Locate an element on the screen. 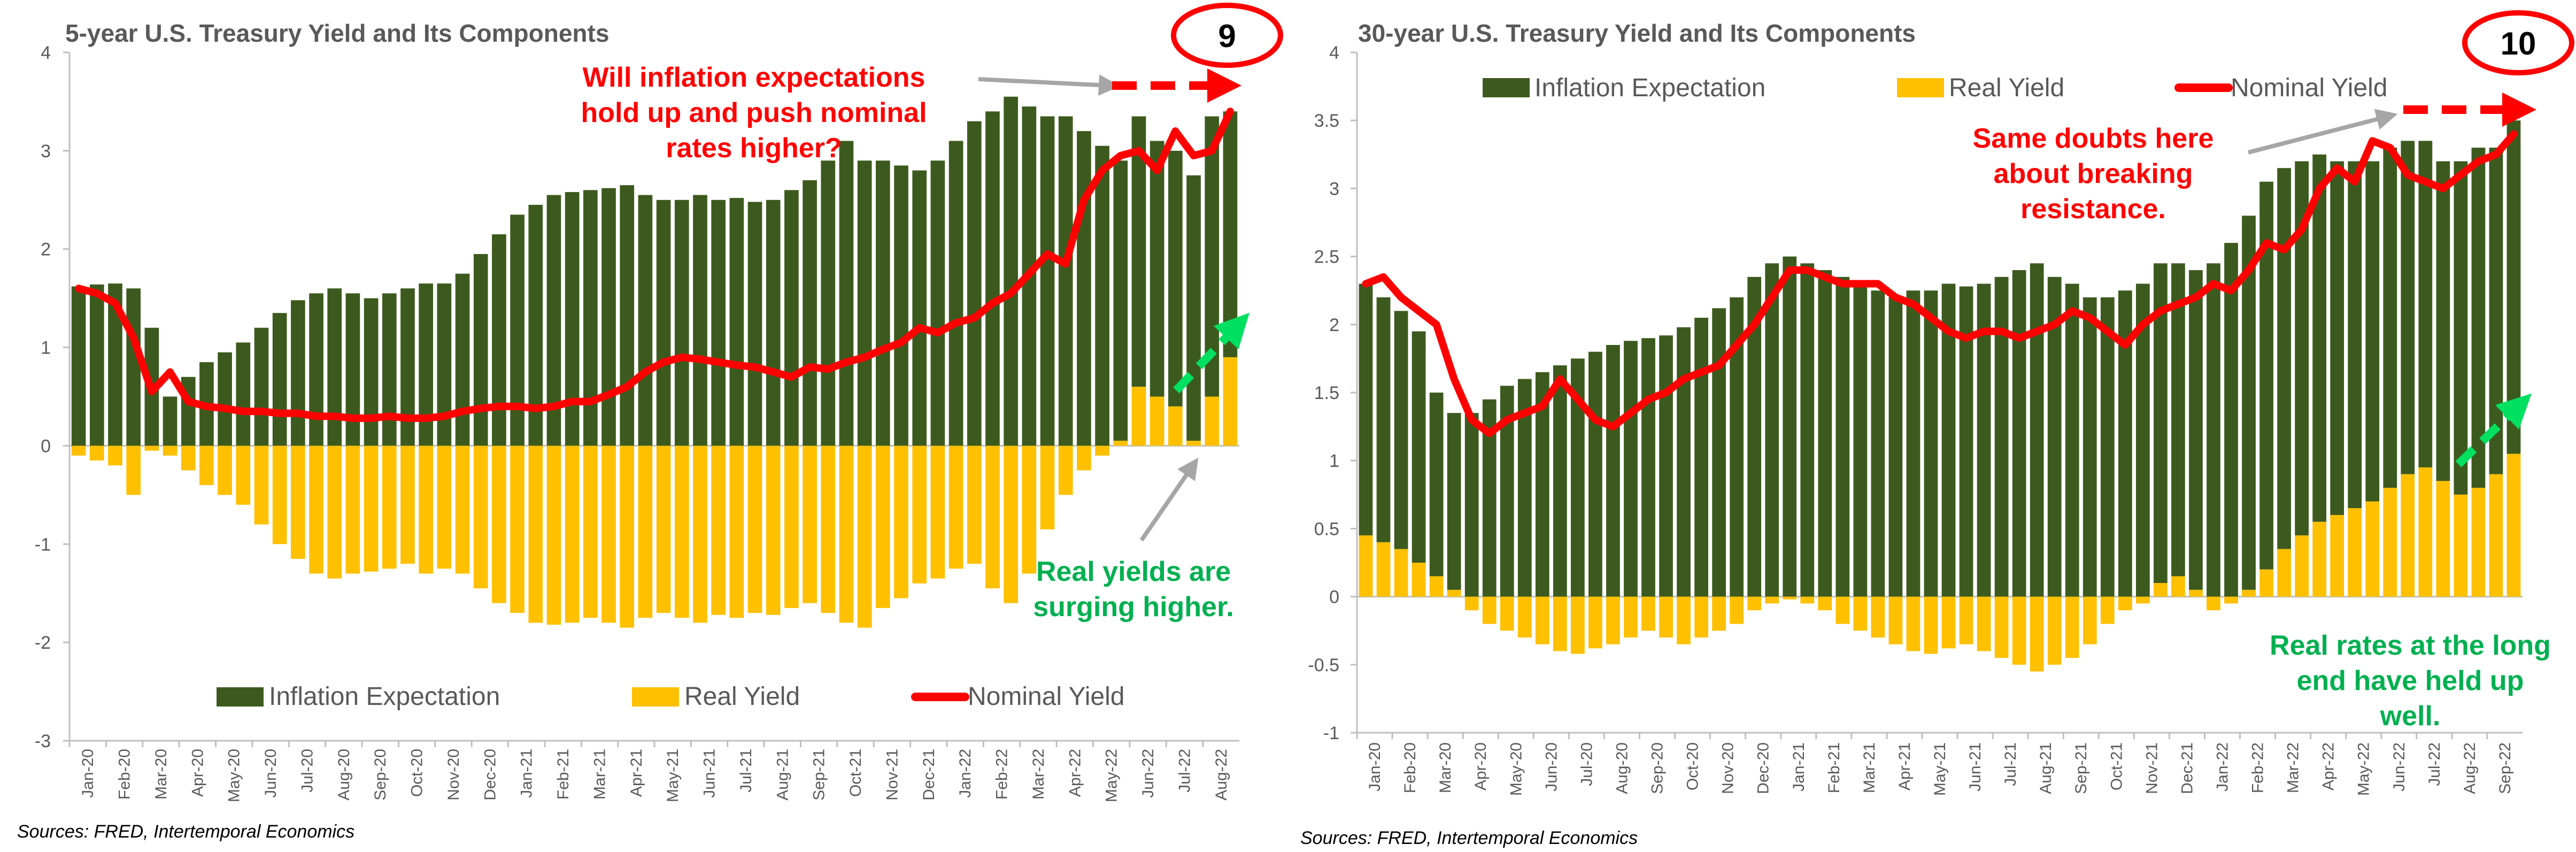 This screenshot has width=2576, height=852. chart-30yr-badge-label: 10 is located at coordinates (2518, 44).